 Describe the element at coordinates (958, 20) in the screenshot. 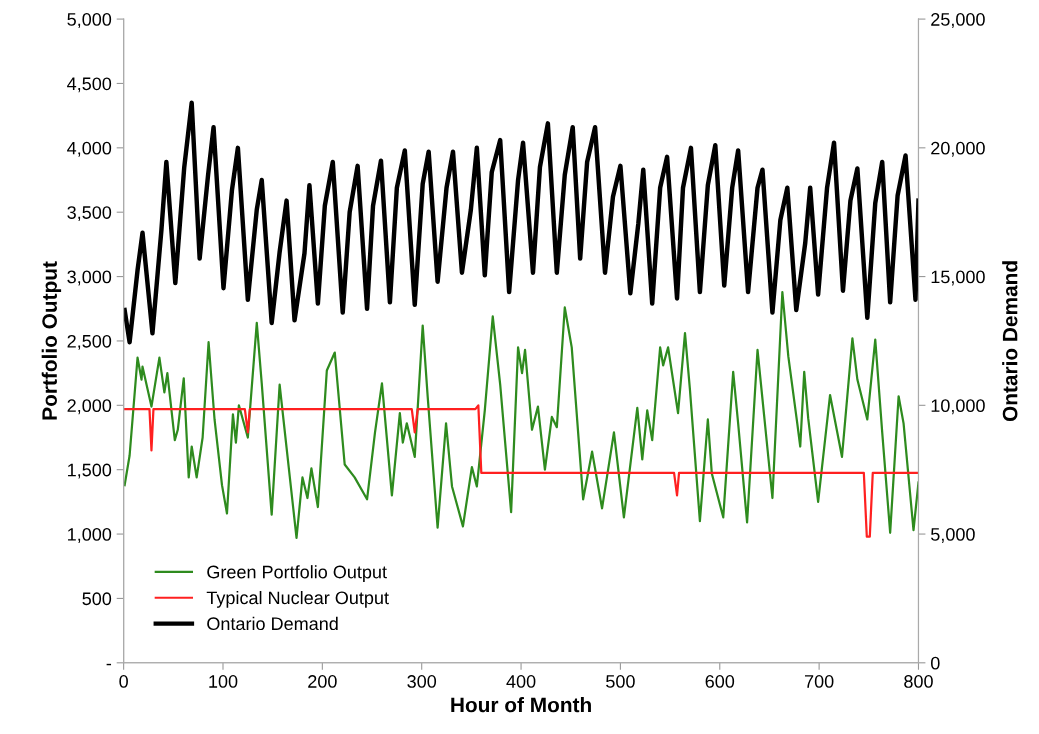

I see `y2-tick-label: 25,000` at that location.